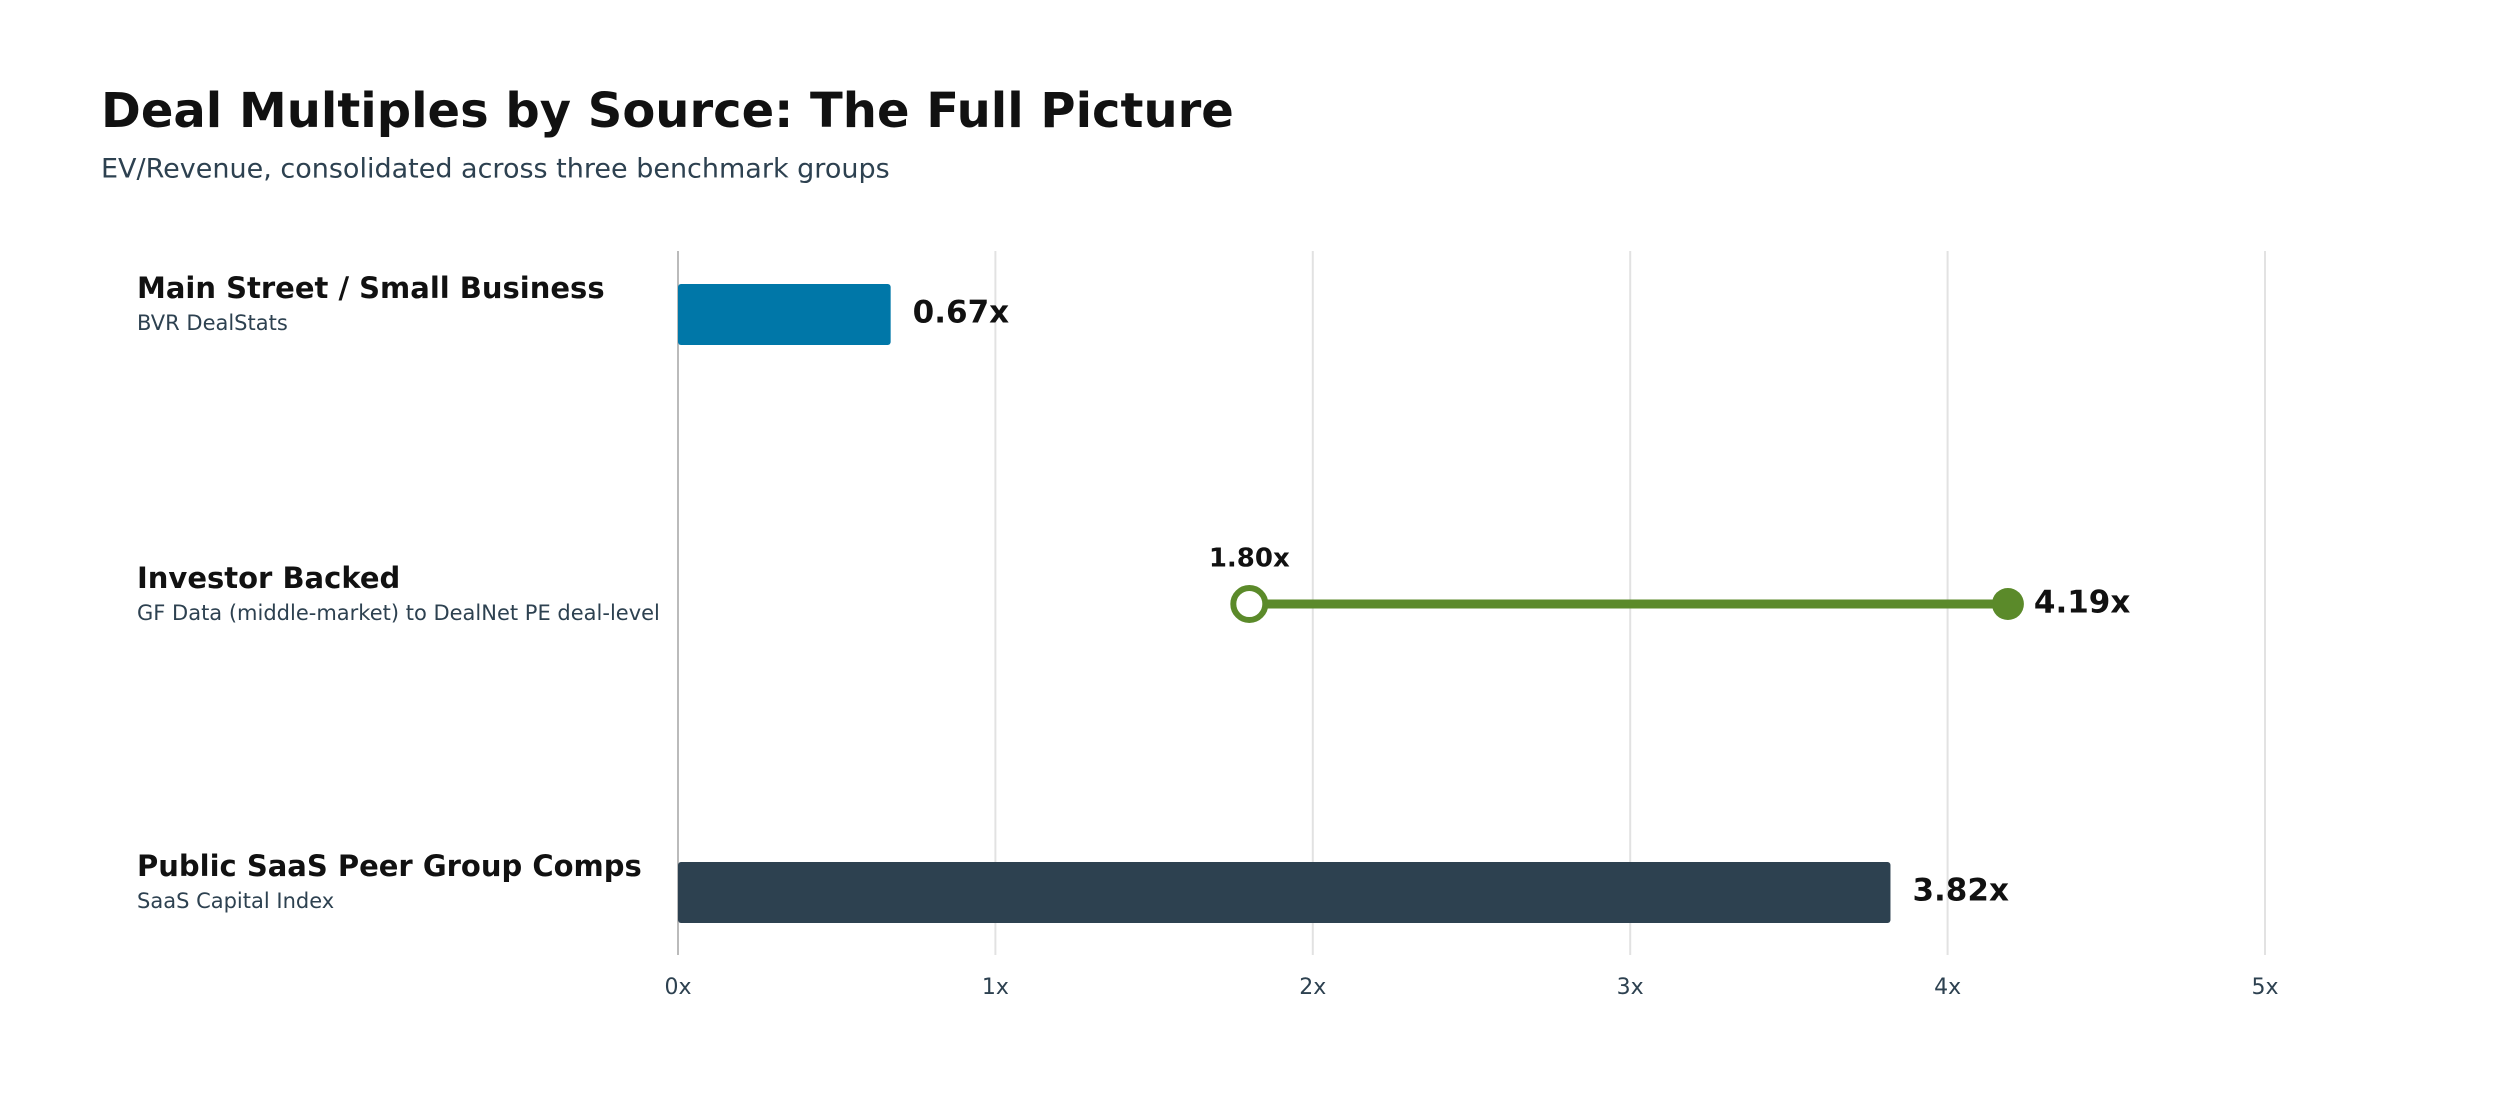 This screenshot has width=2500, height=1107. I want to click on row-source: BVR DealStats, so click(212, 323).